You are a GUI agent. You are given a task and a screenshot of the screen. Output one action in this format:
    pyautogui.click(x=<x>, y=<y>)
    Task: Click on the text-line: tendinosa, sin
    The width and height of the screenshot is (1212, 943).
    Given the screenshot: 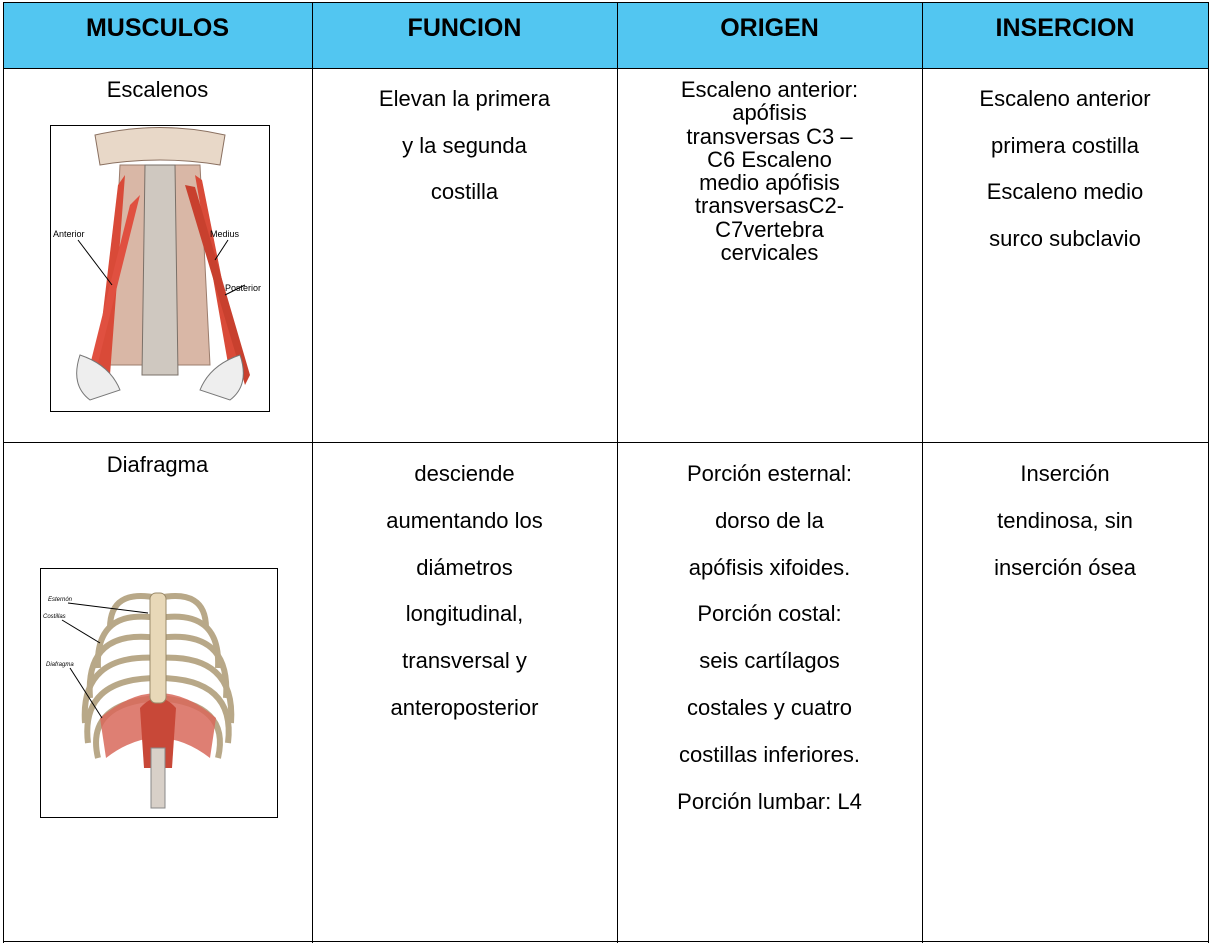 What is the action you would take?
    pyautogui.click(x=1065, y=520)
    